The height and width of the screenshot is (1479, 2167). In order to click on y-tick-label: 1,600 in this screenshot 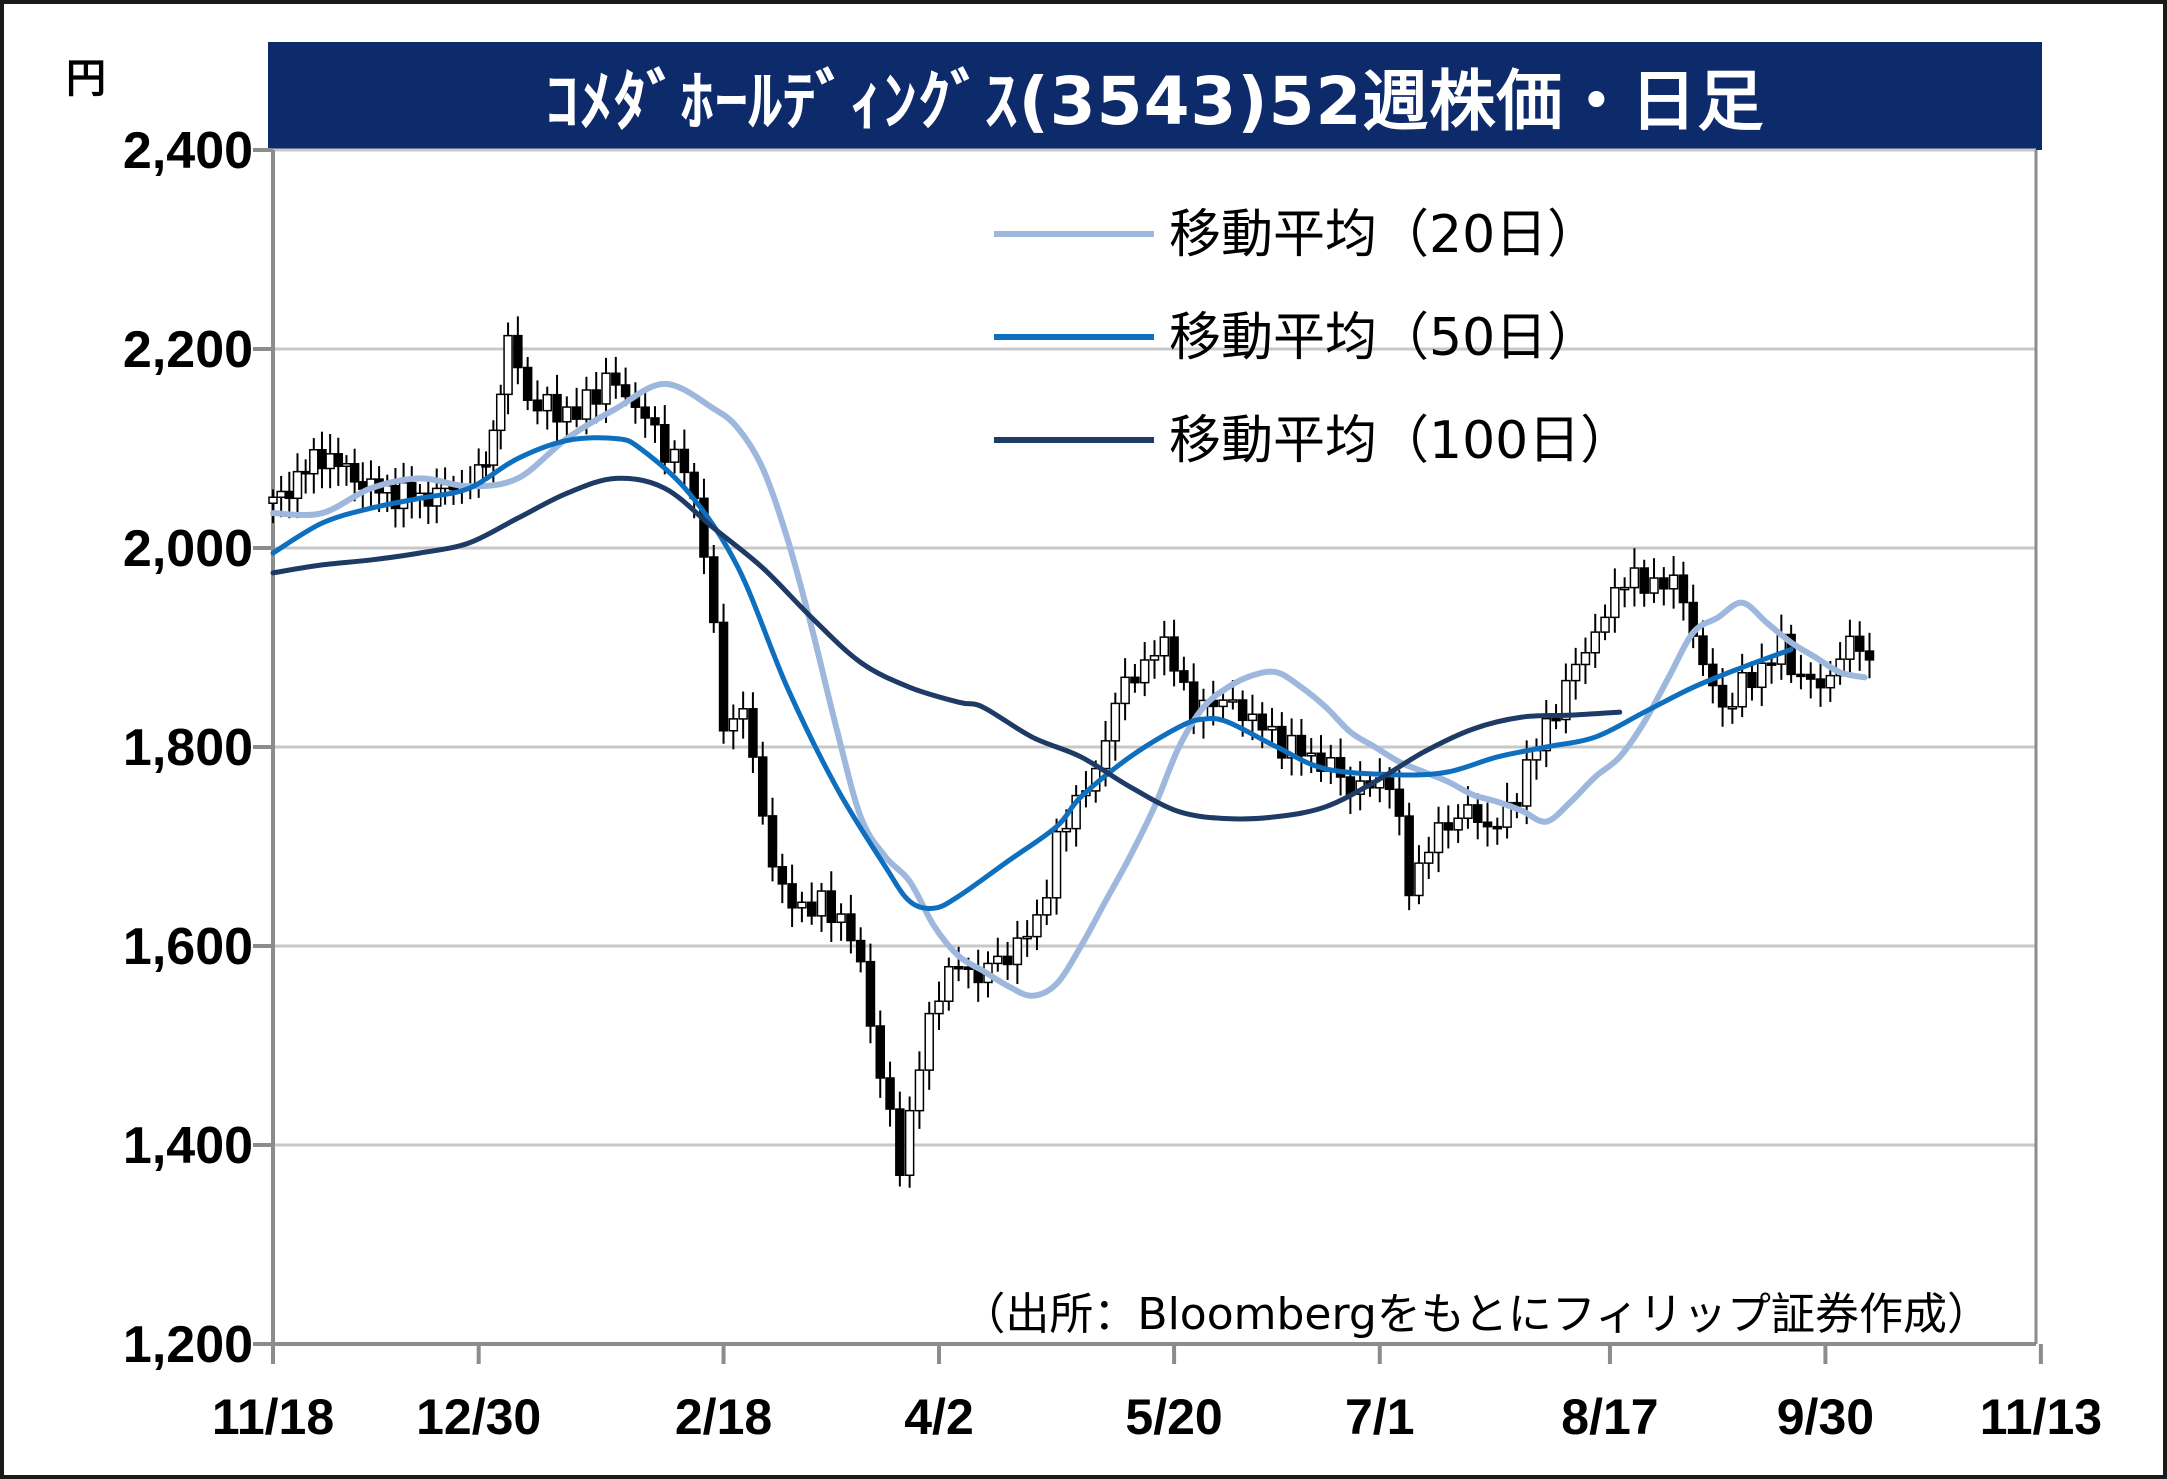, I will do `click(188, 947)`.